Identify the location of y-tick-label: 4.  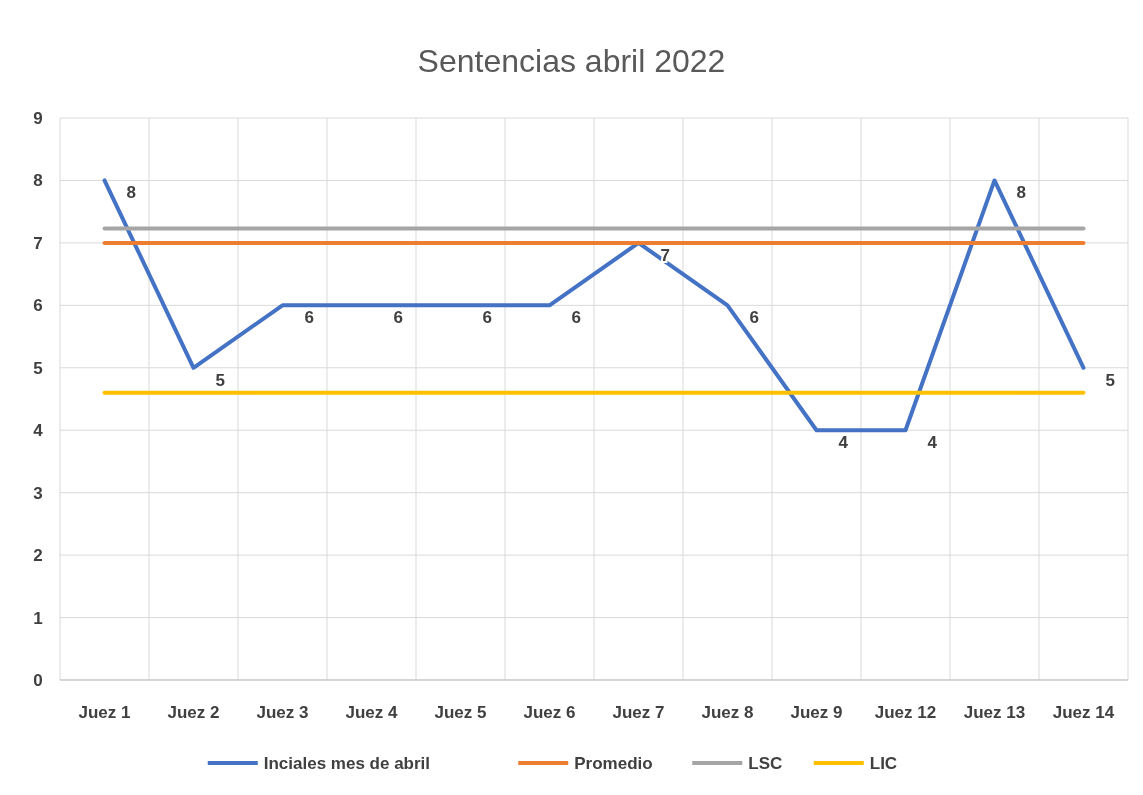
(38, 431).